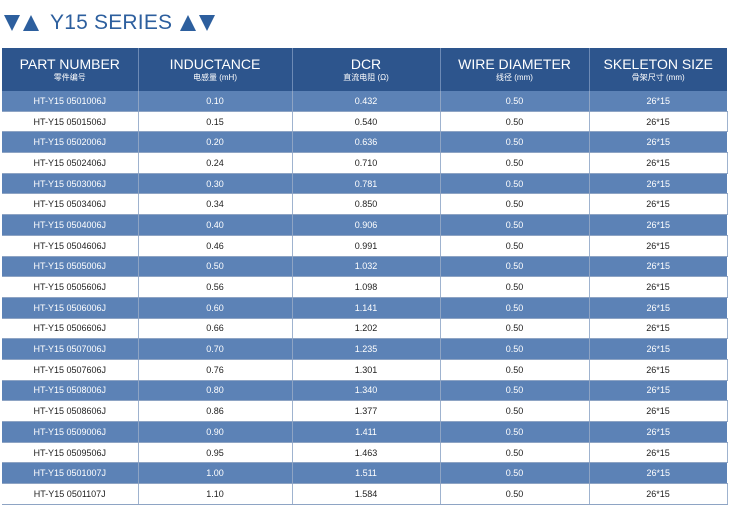  Describe the element at coordinates (70, 142) in the screenshot. I see `part-number-cell: HT-Y15 0502006J` at that location.